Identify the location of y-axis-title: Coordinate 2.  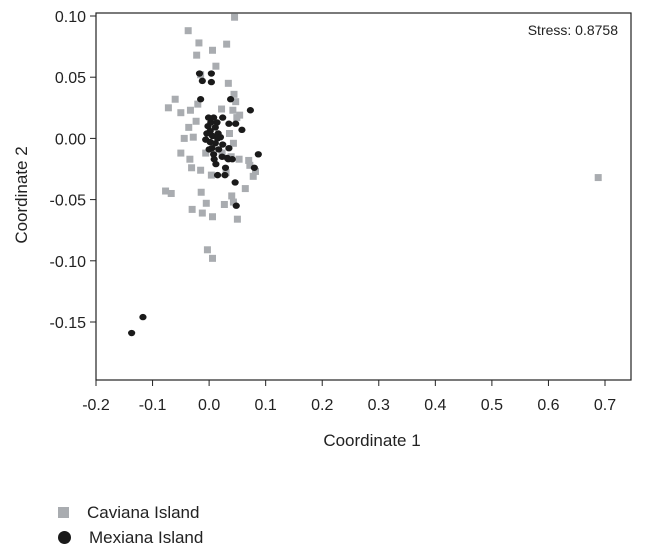
(21, 194).